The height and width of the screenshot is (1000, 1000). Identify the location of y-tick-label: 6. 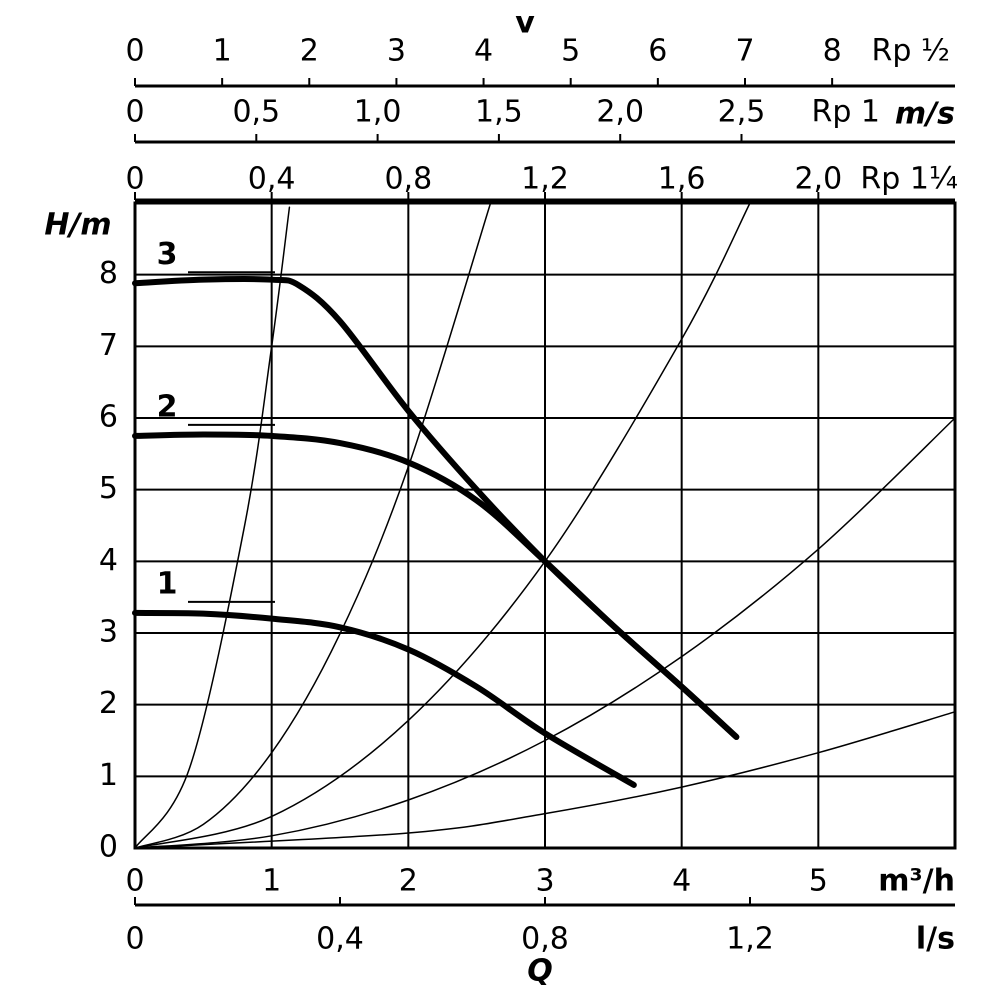
(108, 417).